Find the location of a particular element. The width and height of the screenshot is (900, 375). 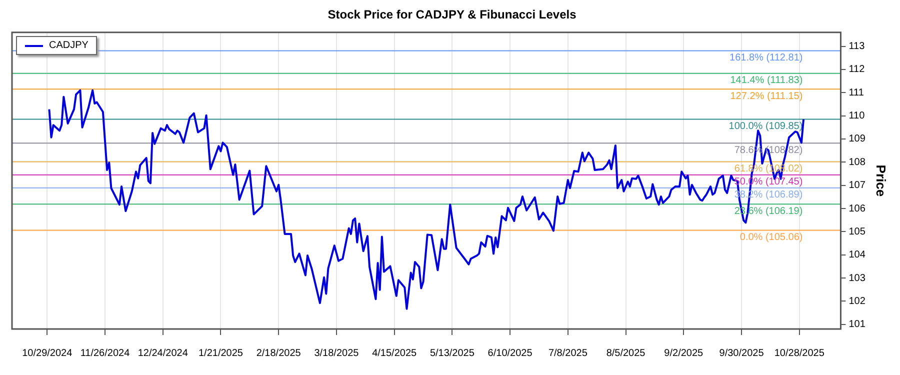

ref-line-label: 141.4% (111.83) is located at coordinates (766, 80).